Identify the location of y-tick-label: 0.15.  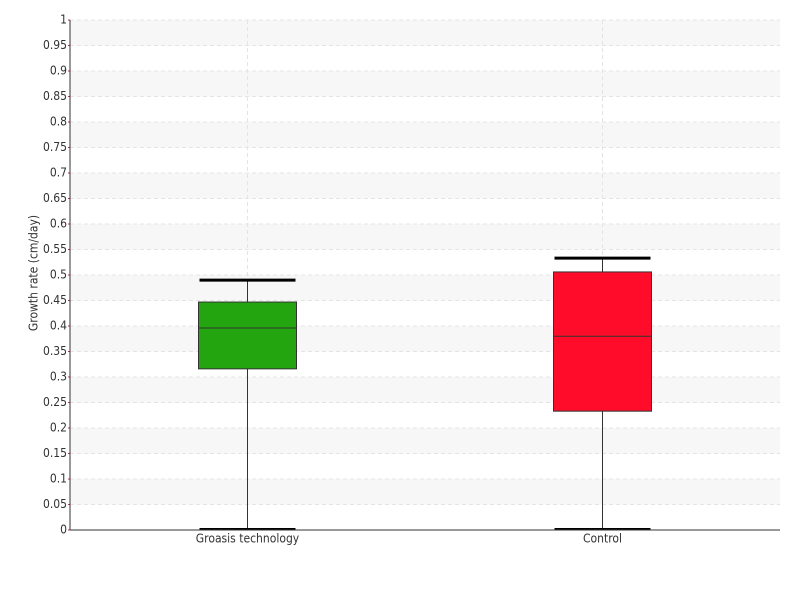
(55, 453).